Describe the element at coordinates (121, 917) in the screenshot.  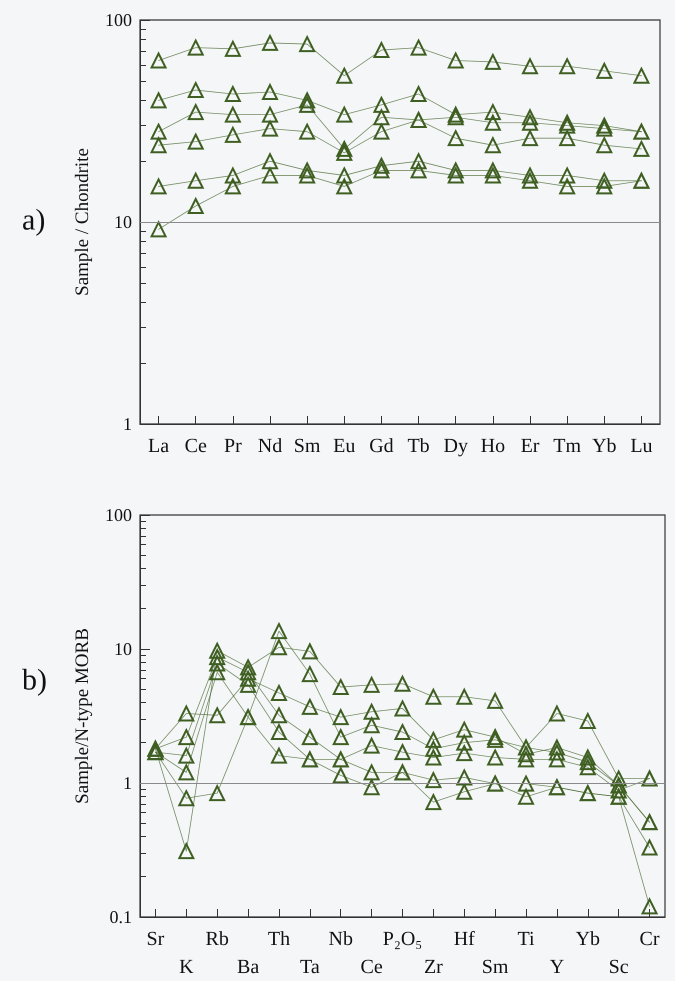
I see `y-tick-label: 0.1` at that location.